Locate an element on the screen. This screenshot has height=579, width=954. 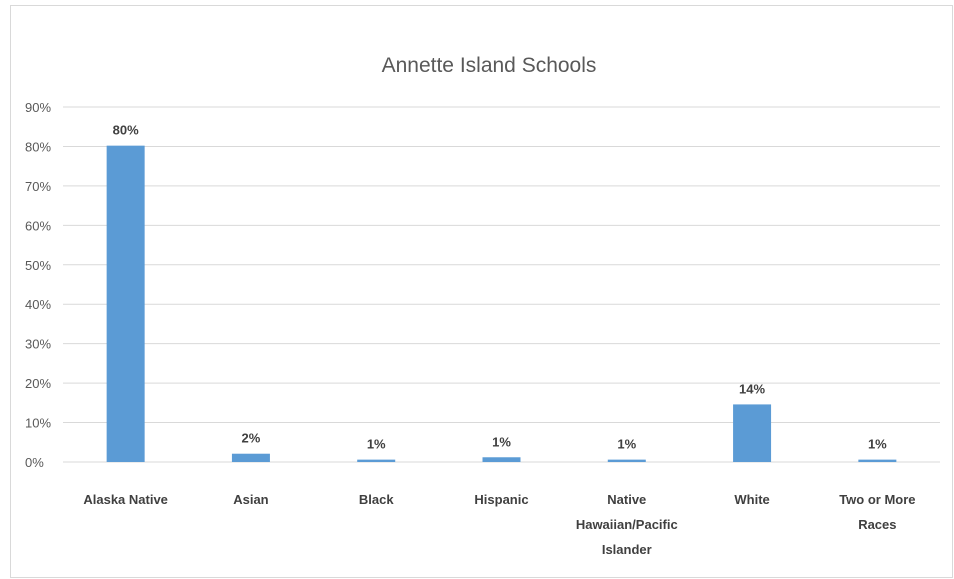
data-label: 2% is located at coordinates (251, 438).